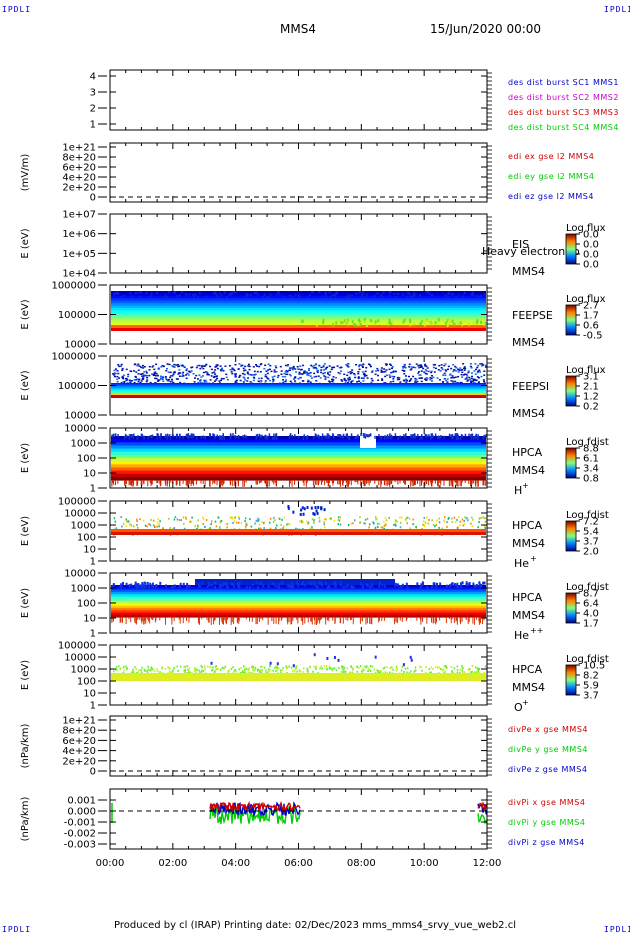 This screenshot has height=934, width=630. Describe the element at coordinates (587, 442) in the screenshot. I see `colorbar-title: Log fdist` at that location.